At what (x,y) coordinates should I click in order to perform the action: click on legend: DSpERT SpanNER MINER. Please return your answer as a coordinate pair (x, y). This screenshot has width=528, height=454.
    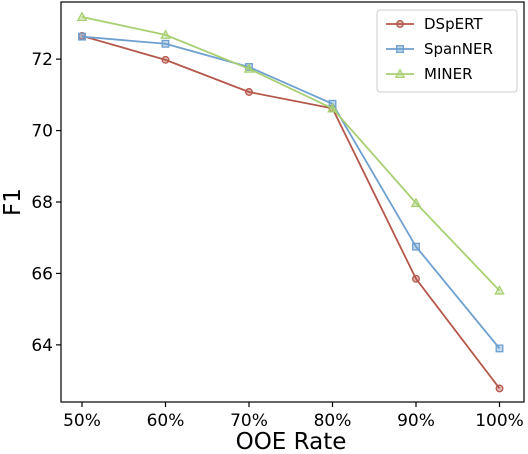
    Looking at the image, I should click on (447, 51).